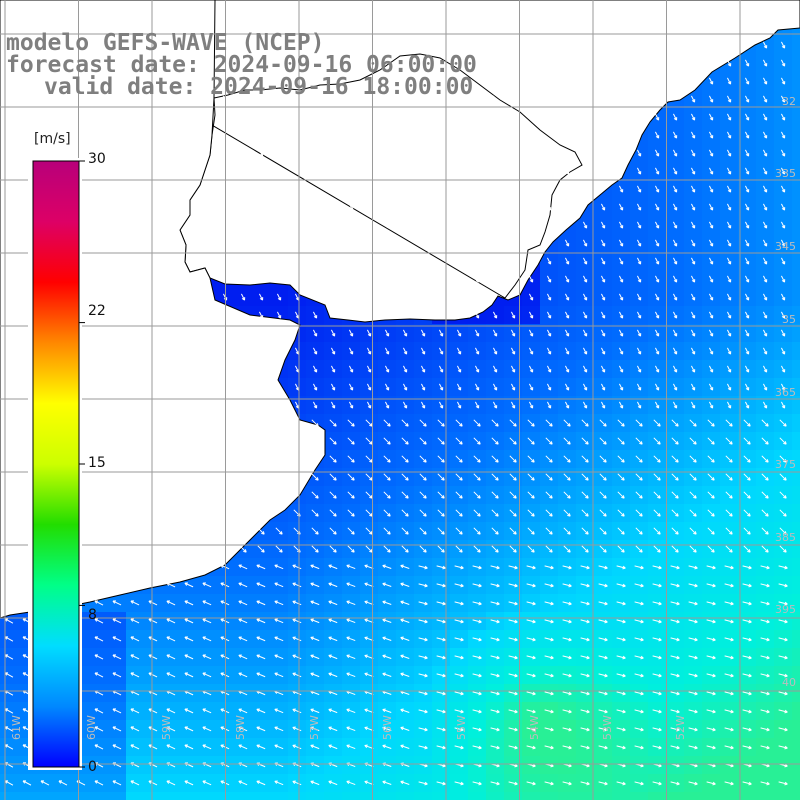  I want to click on colorbar-tick-0: 0, so click(92, 767).